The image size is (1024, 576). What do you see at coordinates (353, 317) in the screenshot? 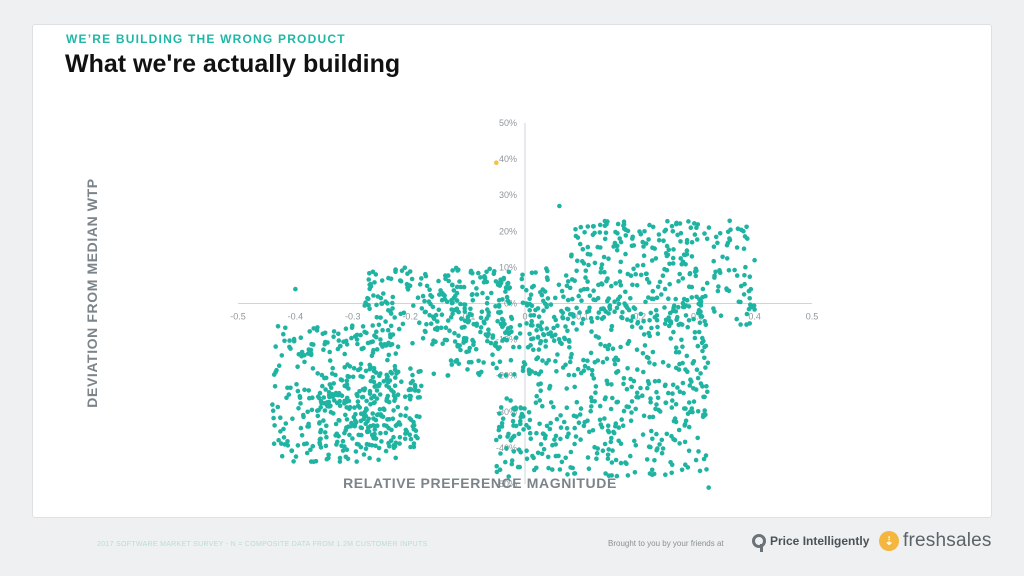
I see `x-tick-label: -0.3` at bounding box center [353, 317].